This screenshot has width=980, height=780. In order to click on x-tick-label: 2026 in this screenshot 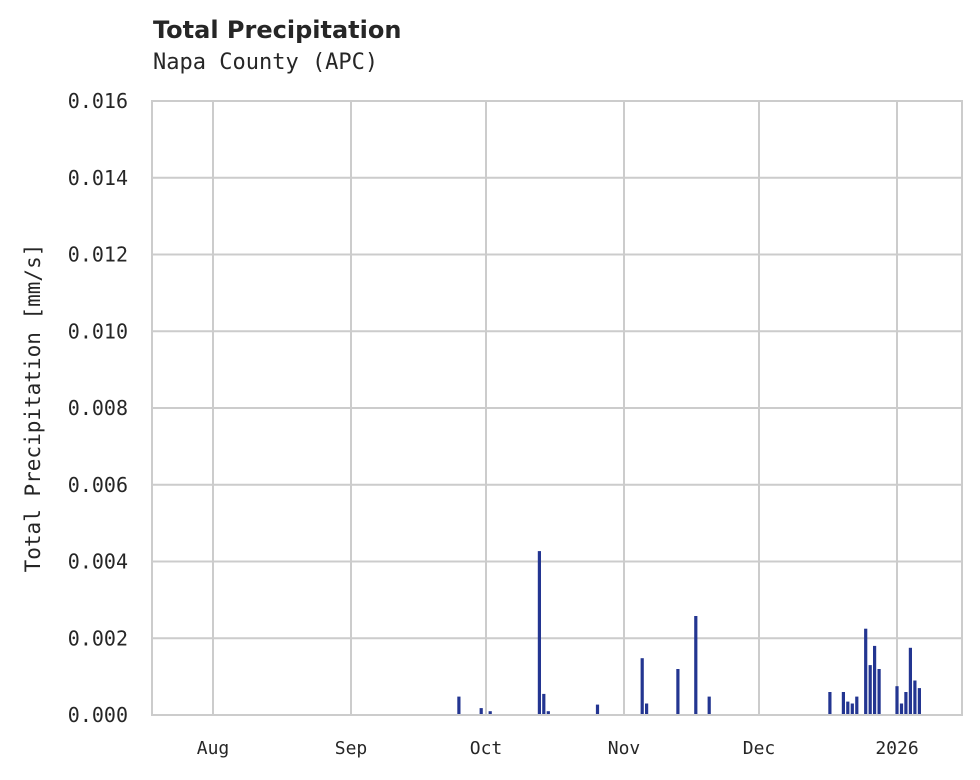, I will do `click(896, 748)`.